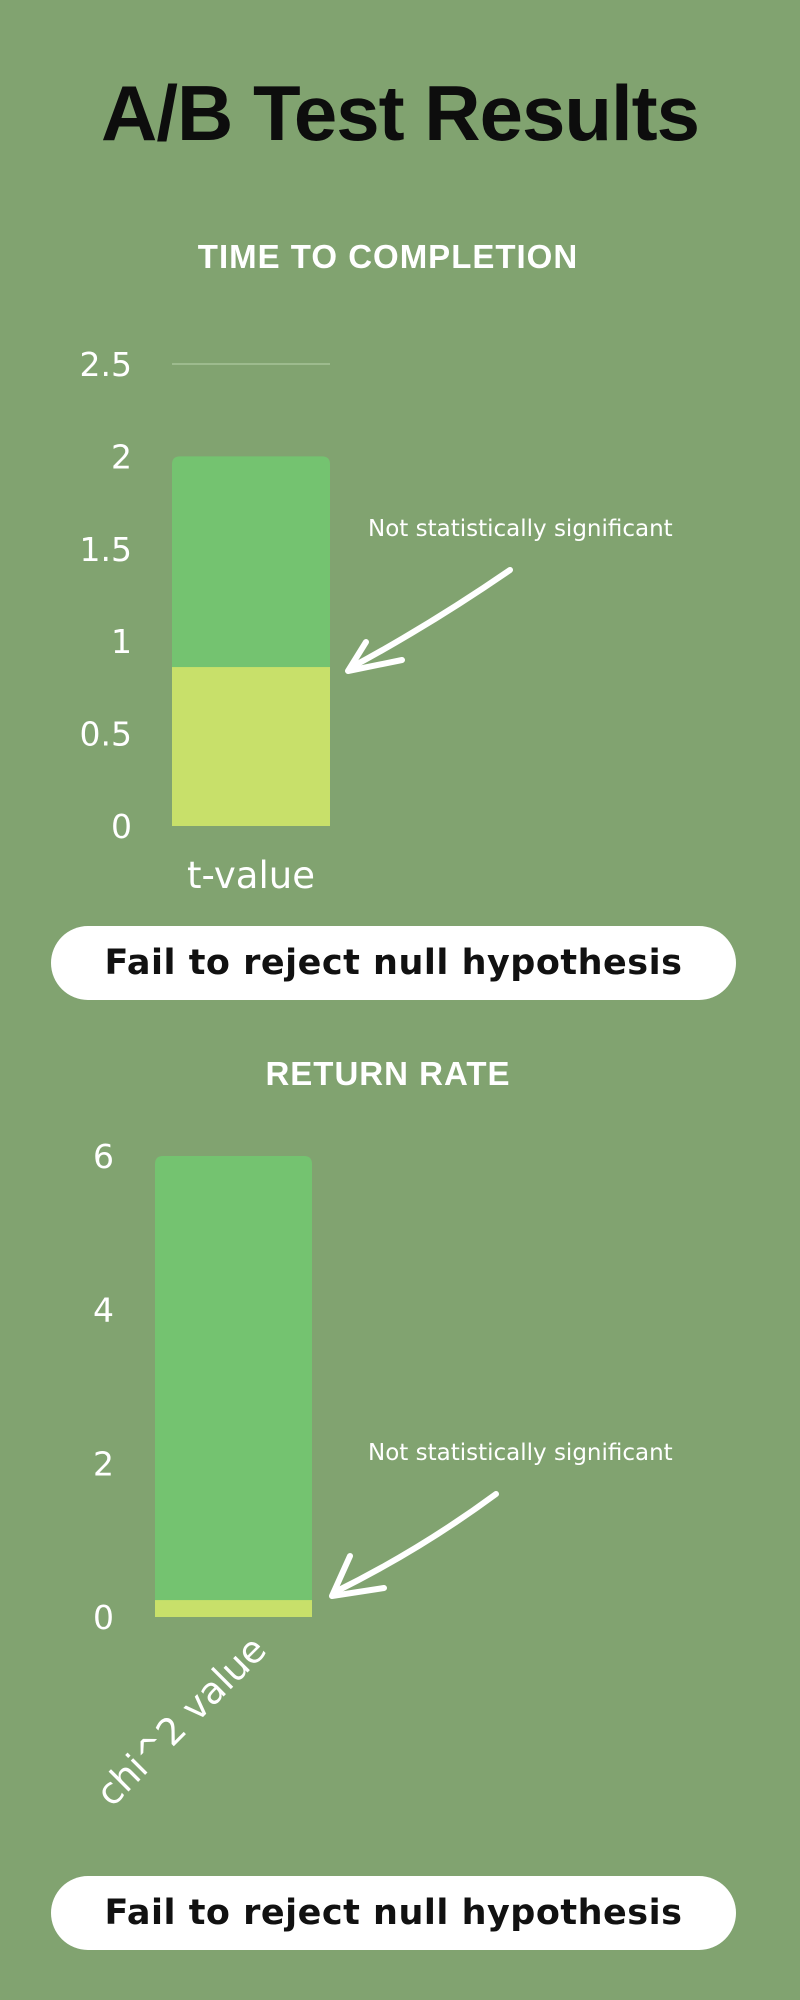 The height and width of the screenshot is (2000, 800). I want to click on bar-total, so click(233, 1386).